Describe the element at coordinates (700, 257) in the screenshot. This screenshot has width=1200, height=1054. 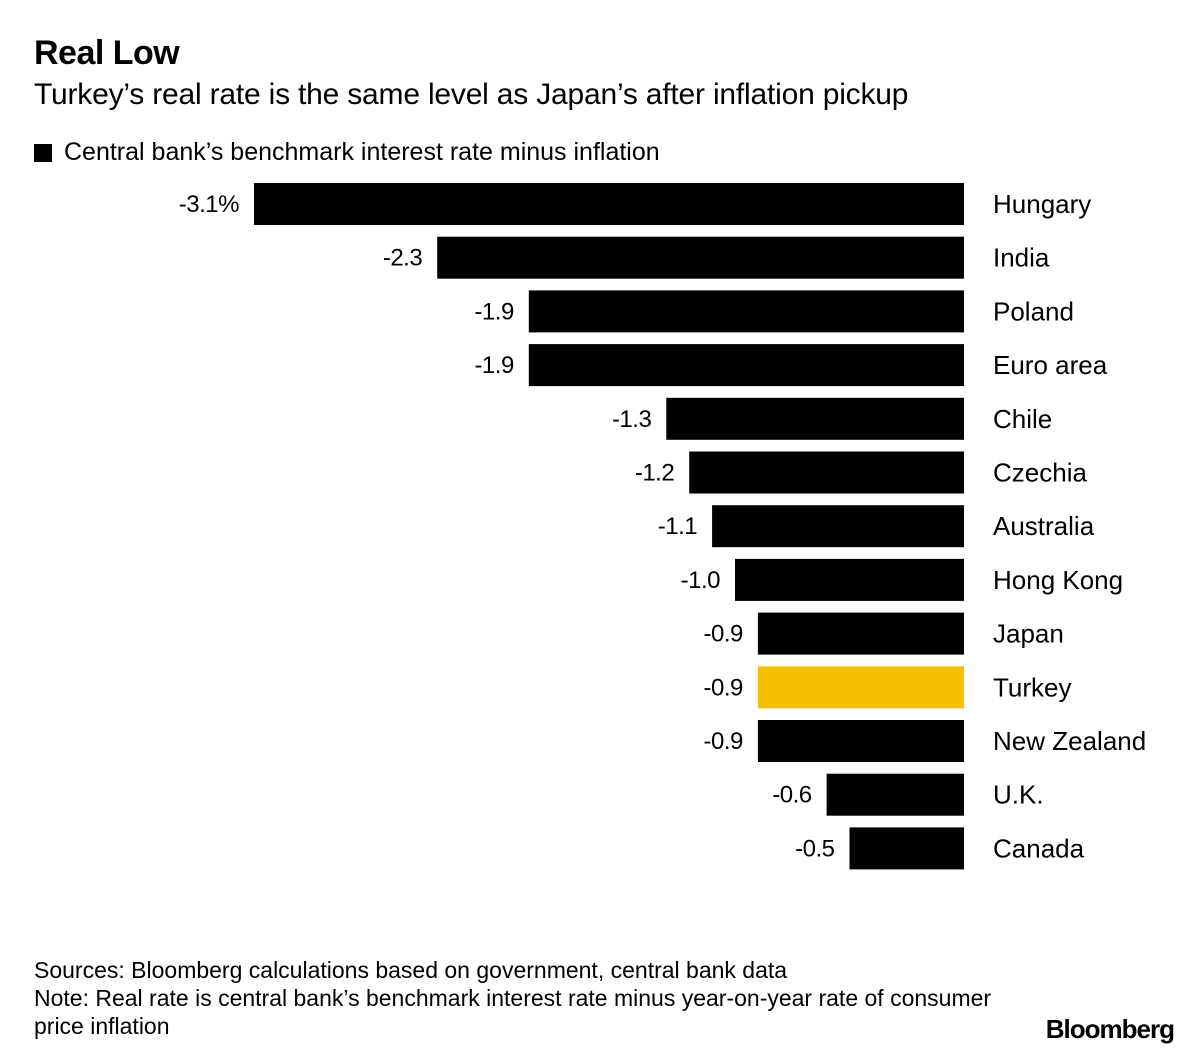
I see `bar-india` at that location.